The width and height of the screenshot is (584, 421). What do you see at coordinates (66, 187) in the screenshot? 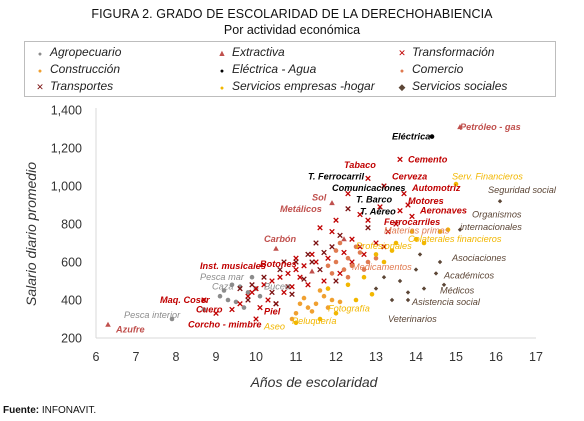
I see `y-tick-label: 1,000` at bounding box center [66, 187].